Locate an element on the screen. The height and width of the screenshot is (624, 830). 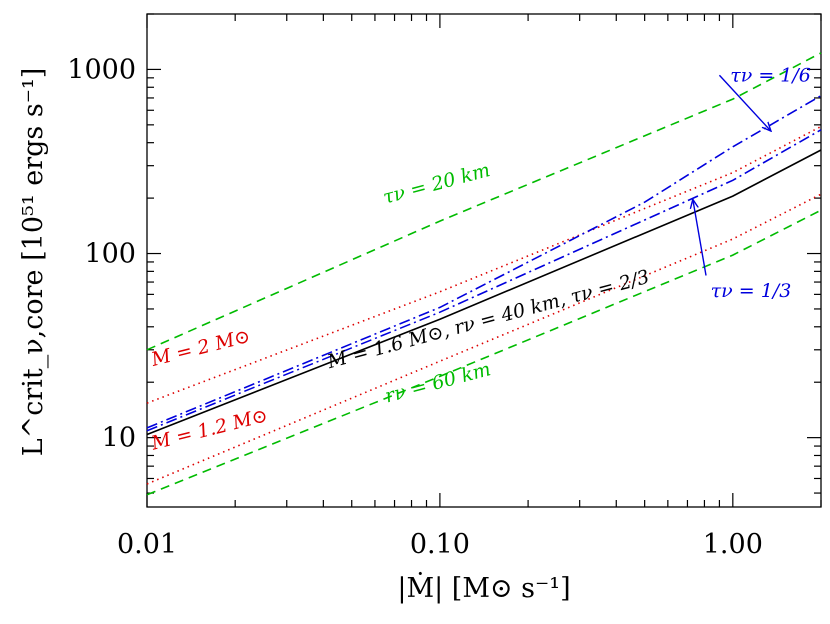
annotation-label-m12: M = 1.2 M⊙ is located at coordinates (209, 429).